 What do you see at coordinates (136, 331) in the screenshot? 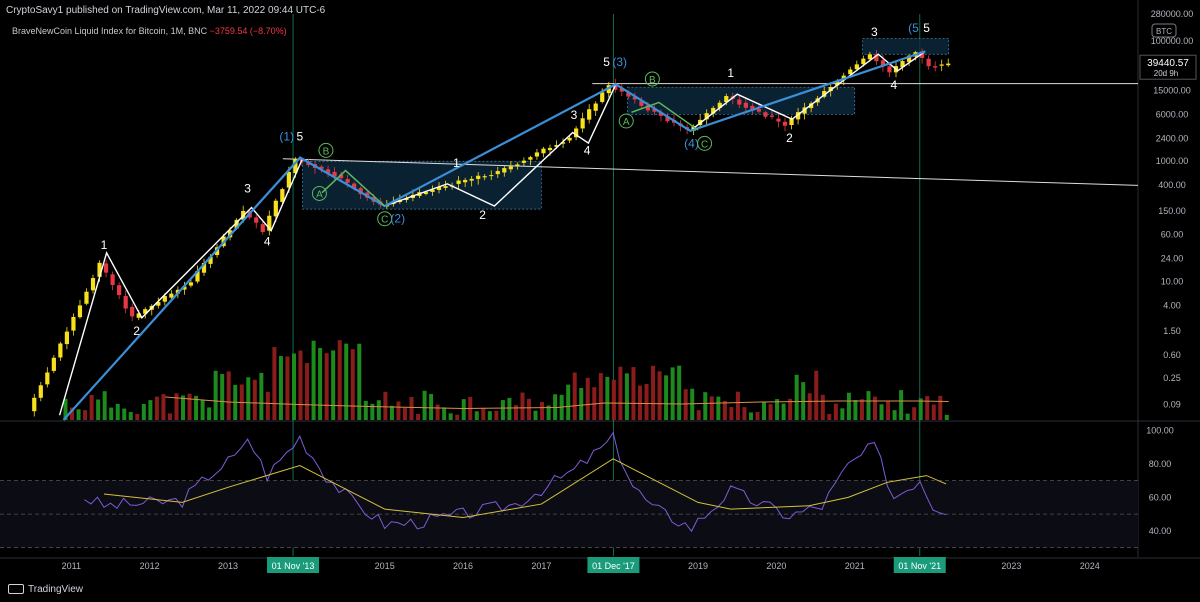
I see `wave-label: 2` at bounding box center [136, 331].